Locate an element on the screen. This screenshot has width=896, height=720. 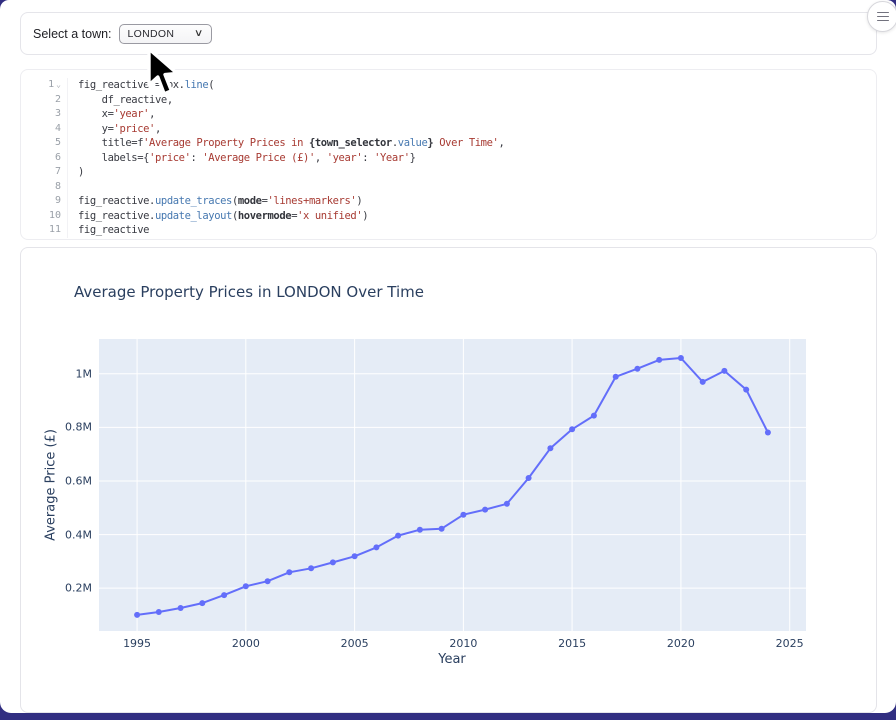
menu-button is located at coordinates (881, 16).